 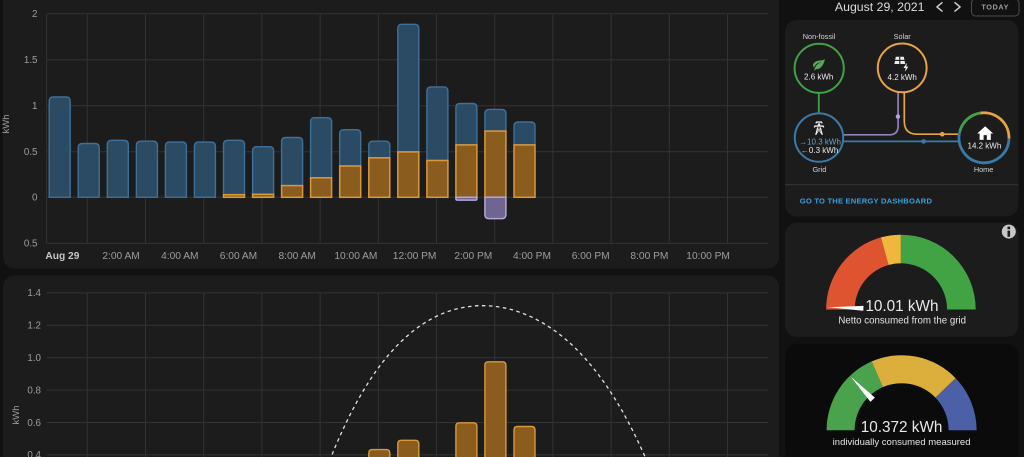 What do you see at coordinates (985, 145) in the screenshot?
I see `svg-text: 14.2 kWh` at bounding box center [985, 145].